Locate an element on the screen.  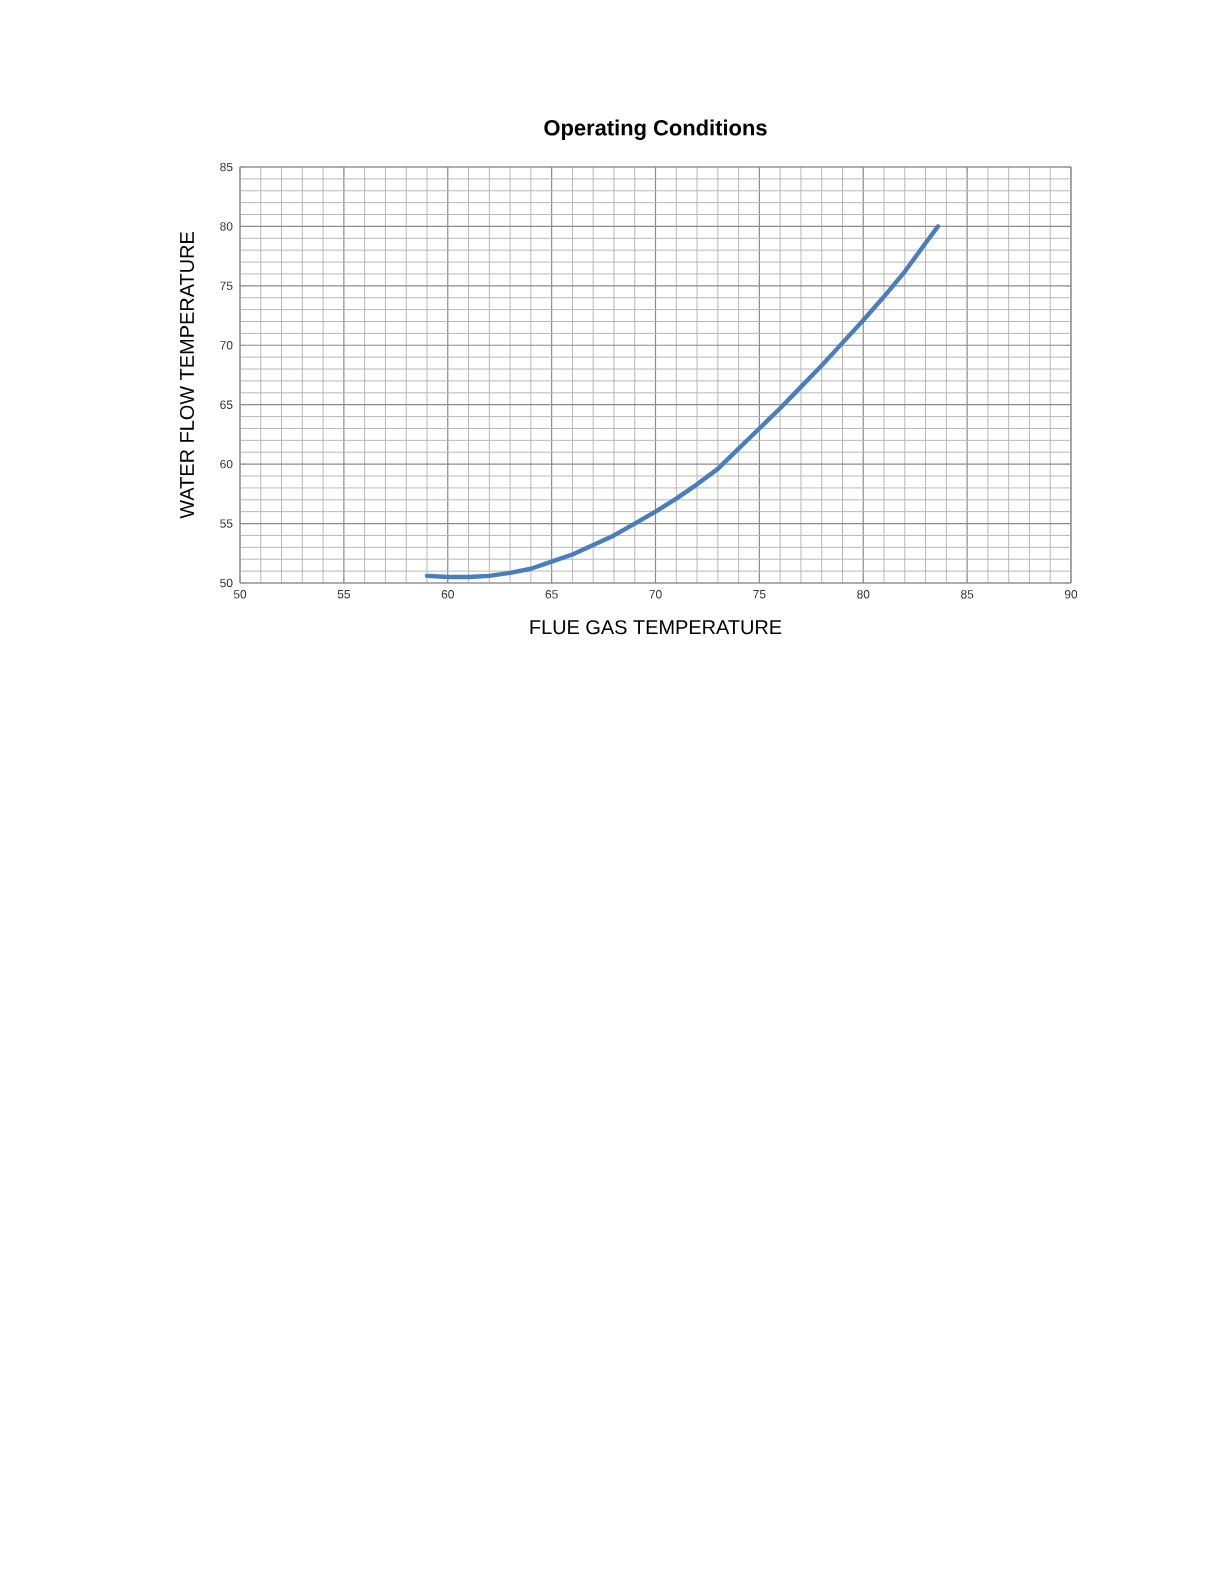
y-tick-label: 70 is located at coordinates (226, 345).